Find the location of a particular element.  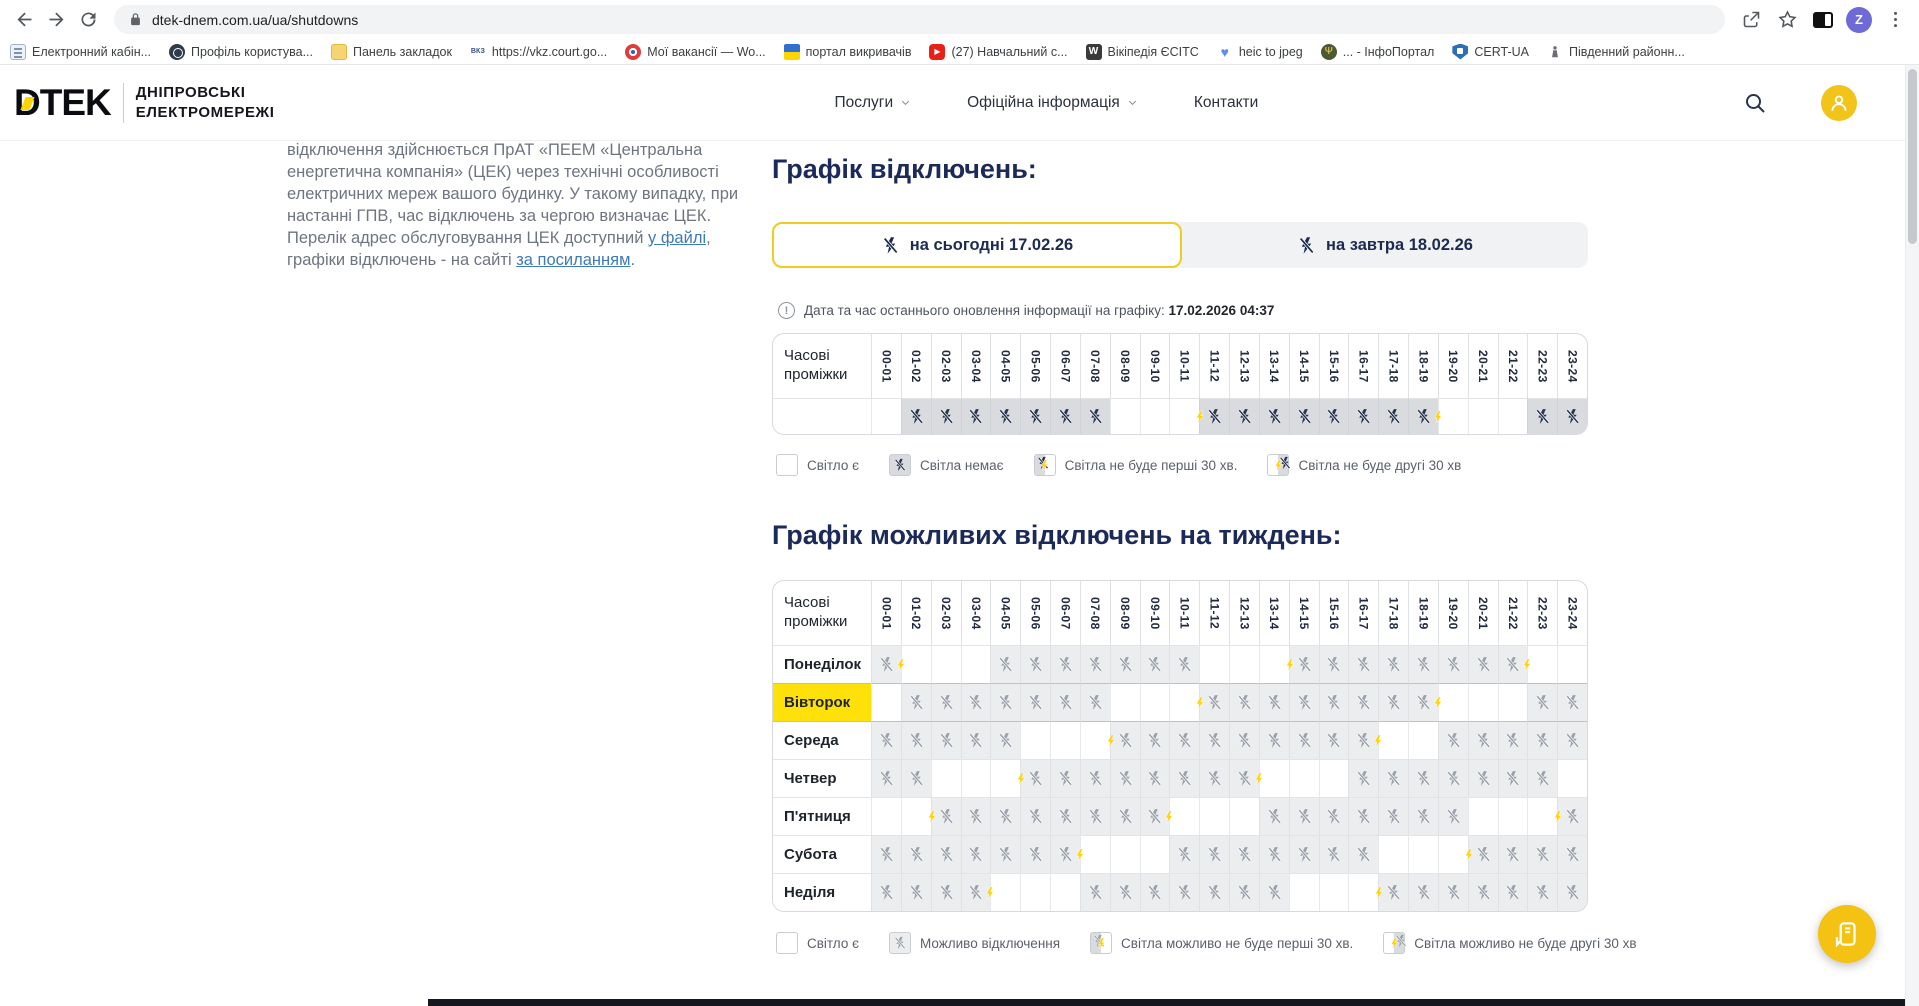

bookmark-item: CERT-UA is located at coordinates (1490, 51).